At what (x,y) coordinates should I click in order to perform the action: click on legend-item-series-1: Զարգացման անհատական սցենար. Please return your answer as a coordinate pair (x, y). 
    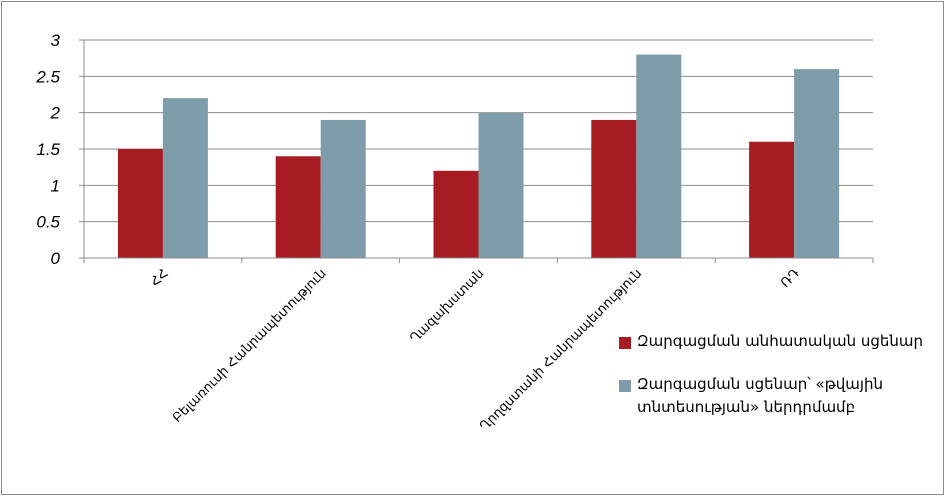
    Looking at the image, I should click on (779, 341).